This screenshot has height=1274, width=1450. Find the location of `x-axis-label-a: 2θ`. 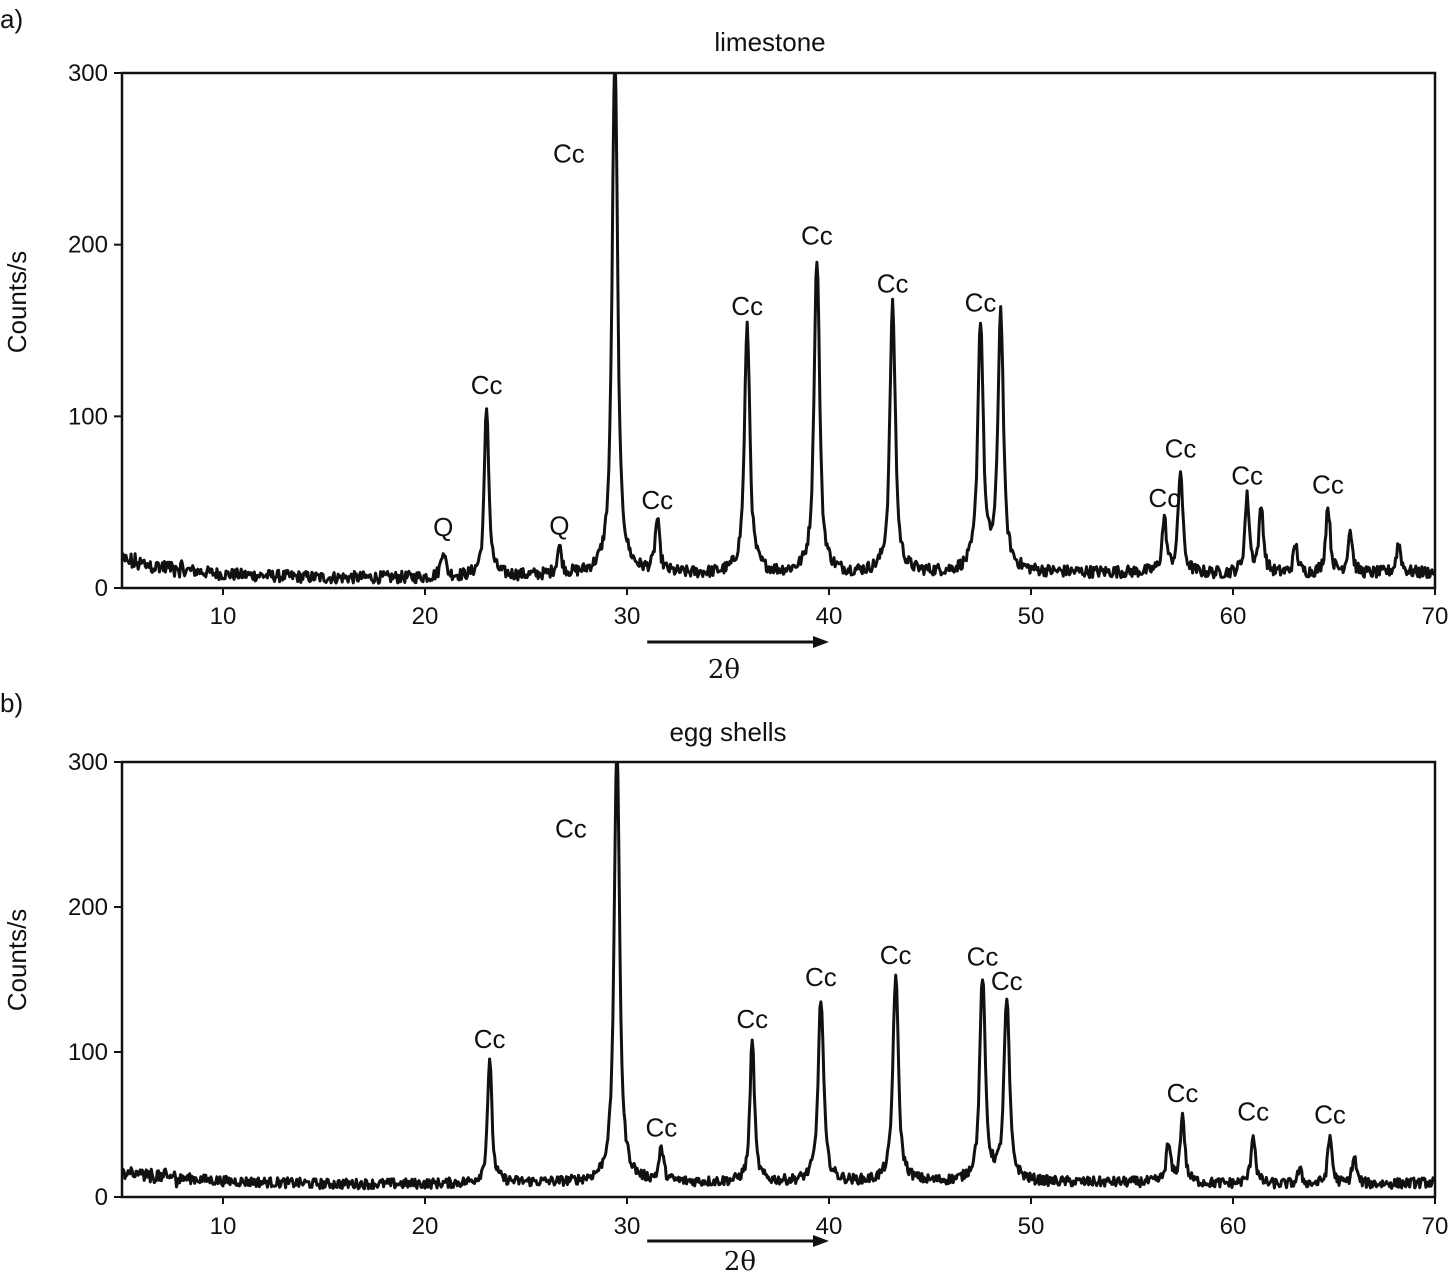

x-axis-label-a: 2θ is located at coordinates (724, 670).